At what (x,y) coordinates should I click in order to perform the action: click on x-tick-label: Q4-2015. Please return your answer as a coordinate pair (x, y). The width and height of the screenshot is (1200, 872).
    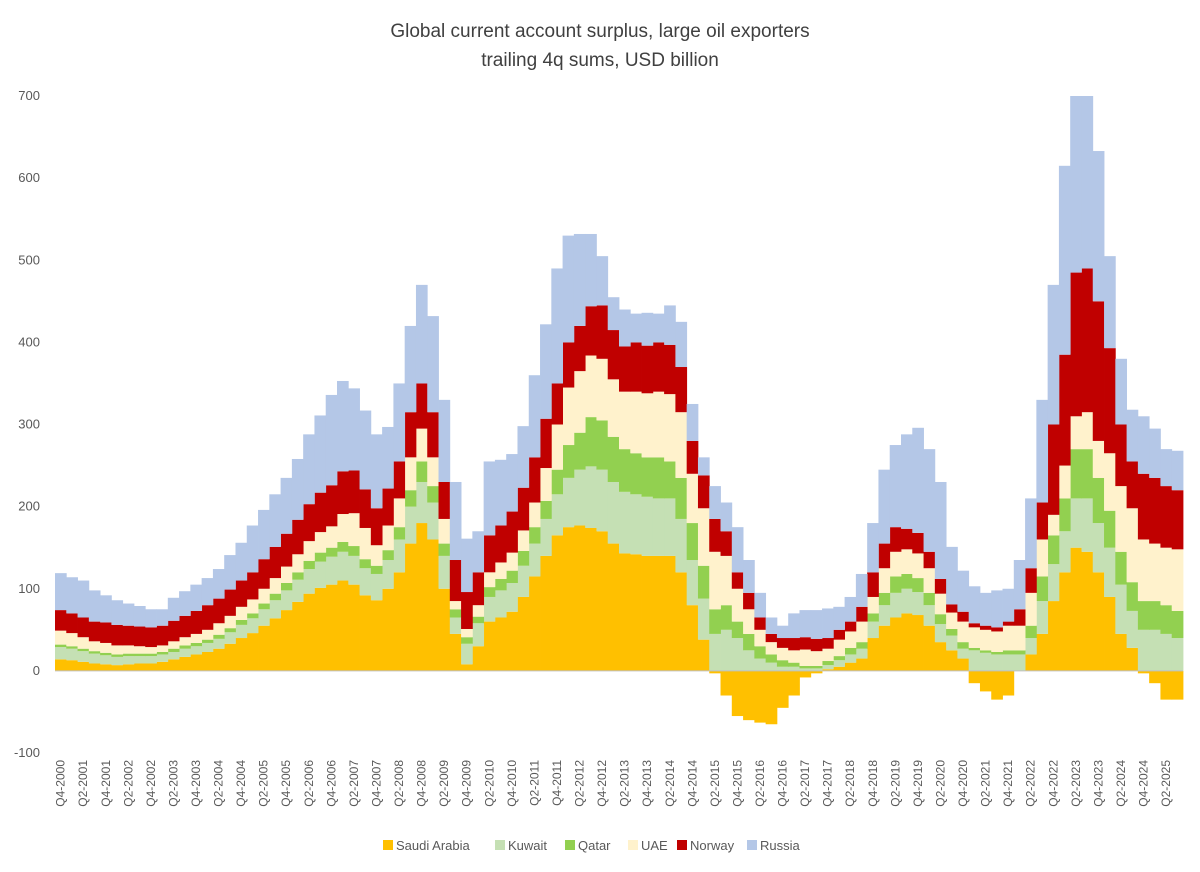
    Looking at the image, I should click on (737, 783).